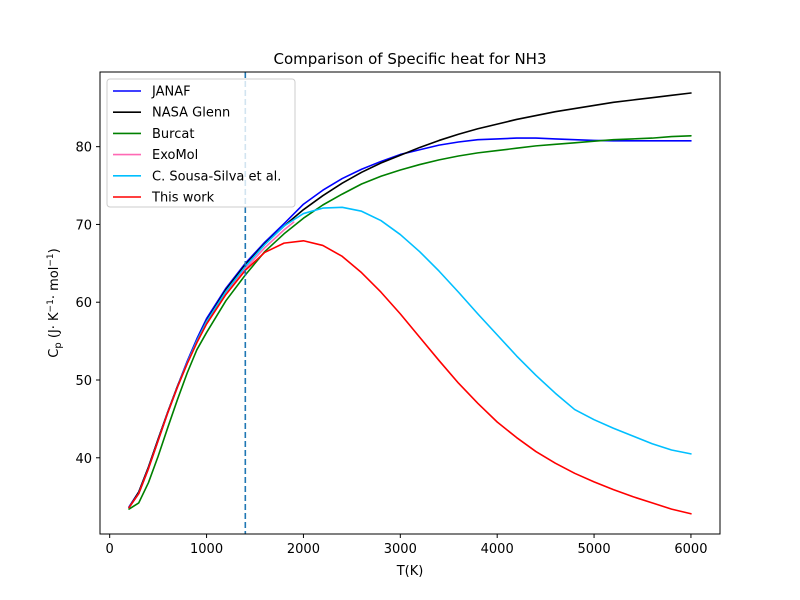 Image resolution: width=800 pixels, height=600 pixels. Describe the element at coordinates (83, 303) in the screenshot. I see `y-tick-label: 60` at that location.